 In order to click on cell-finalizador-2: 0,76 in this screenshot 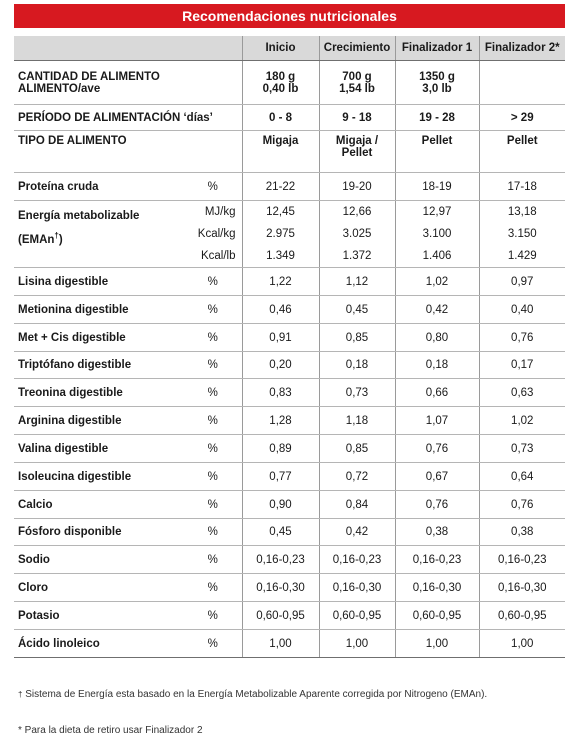, I will do `click(521, 504)`.